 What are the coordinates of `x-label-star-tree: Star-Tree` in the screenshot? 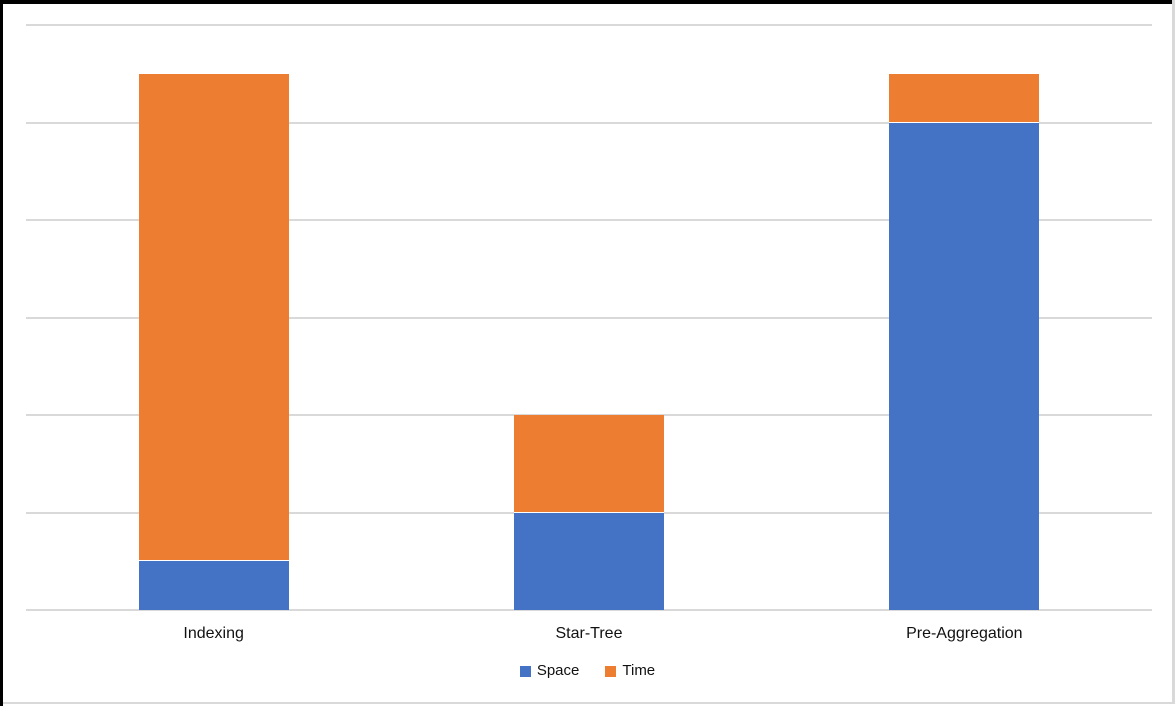 It's located at (589, 633).